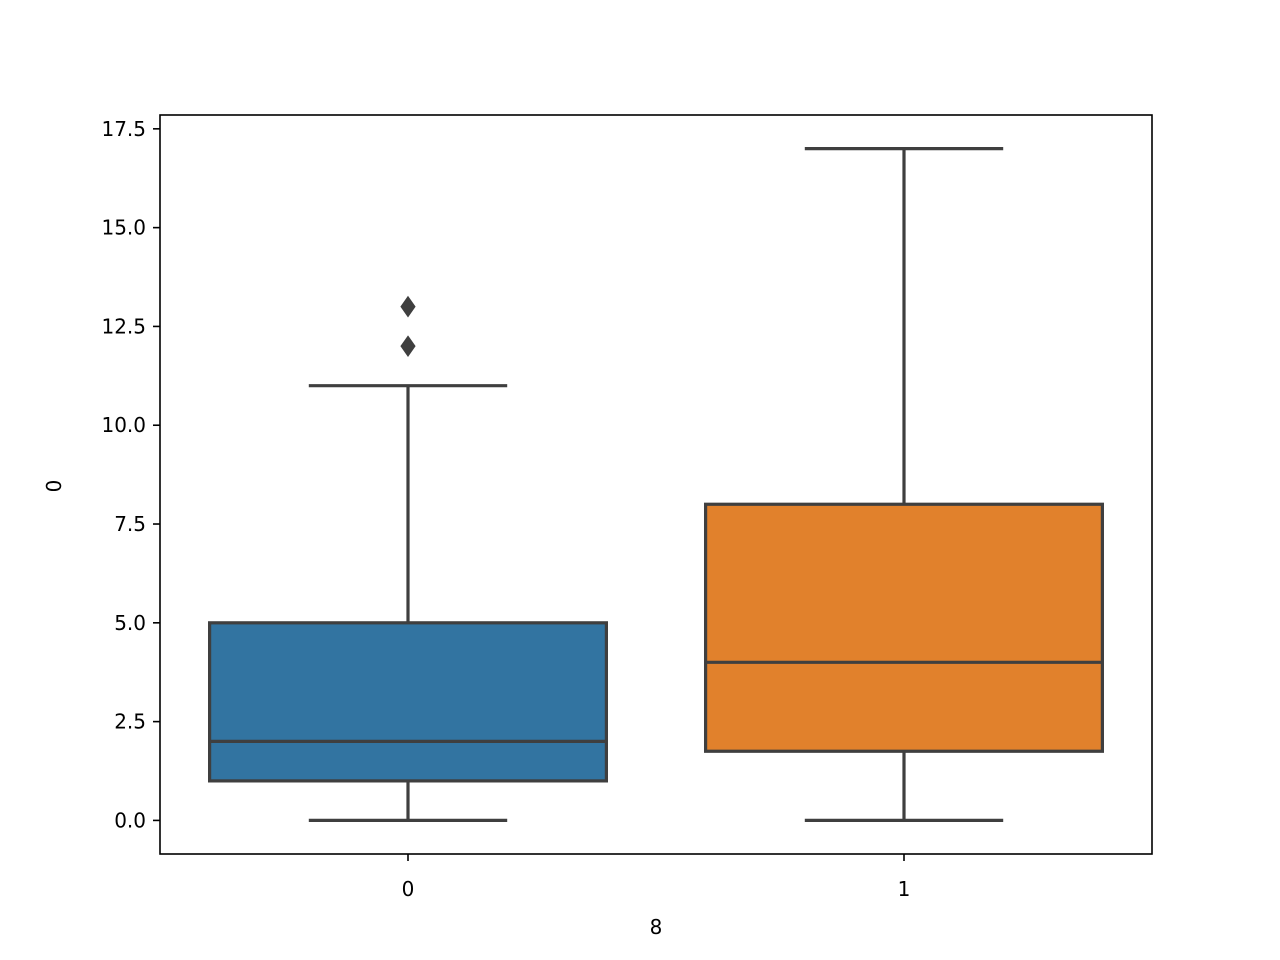 The image size is (1280, 960). What do you see at coordinates (130, 722) in the screenshot?
I see `y-tick-label: 2.5` at bounding box center [130, 722].